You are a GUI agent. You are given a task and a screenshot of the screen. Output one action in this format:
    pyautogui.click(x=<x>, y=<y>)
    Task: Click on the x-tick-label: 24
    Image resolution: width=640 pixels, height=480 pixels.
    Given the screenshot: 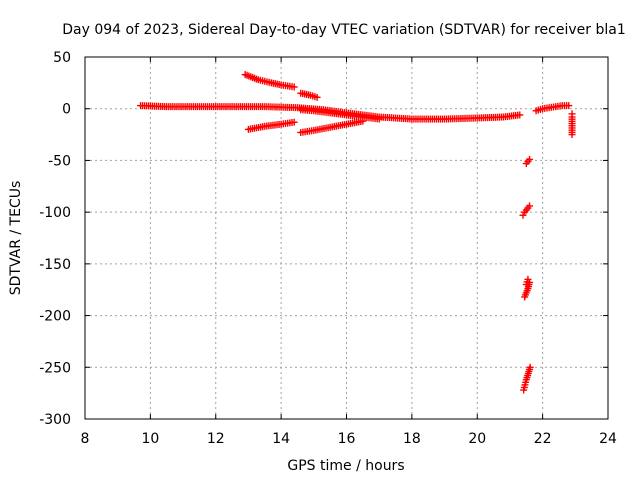 What is the action you would take?
    pyautogui.click(x=608, y=439)
    